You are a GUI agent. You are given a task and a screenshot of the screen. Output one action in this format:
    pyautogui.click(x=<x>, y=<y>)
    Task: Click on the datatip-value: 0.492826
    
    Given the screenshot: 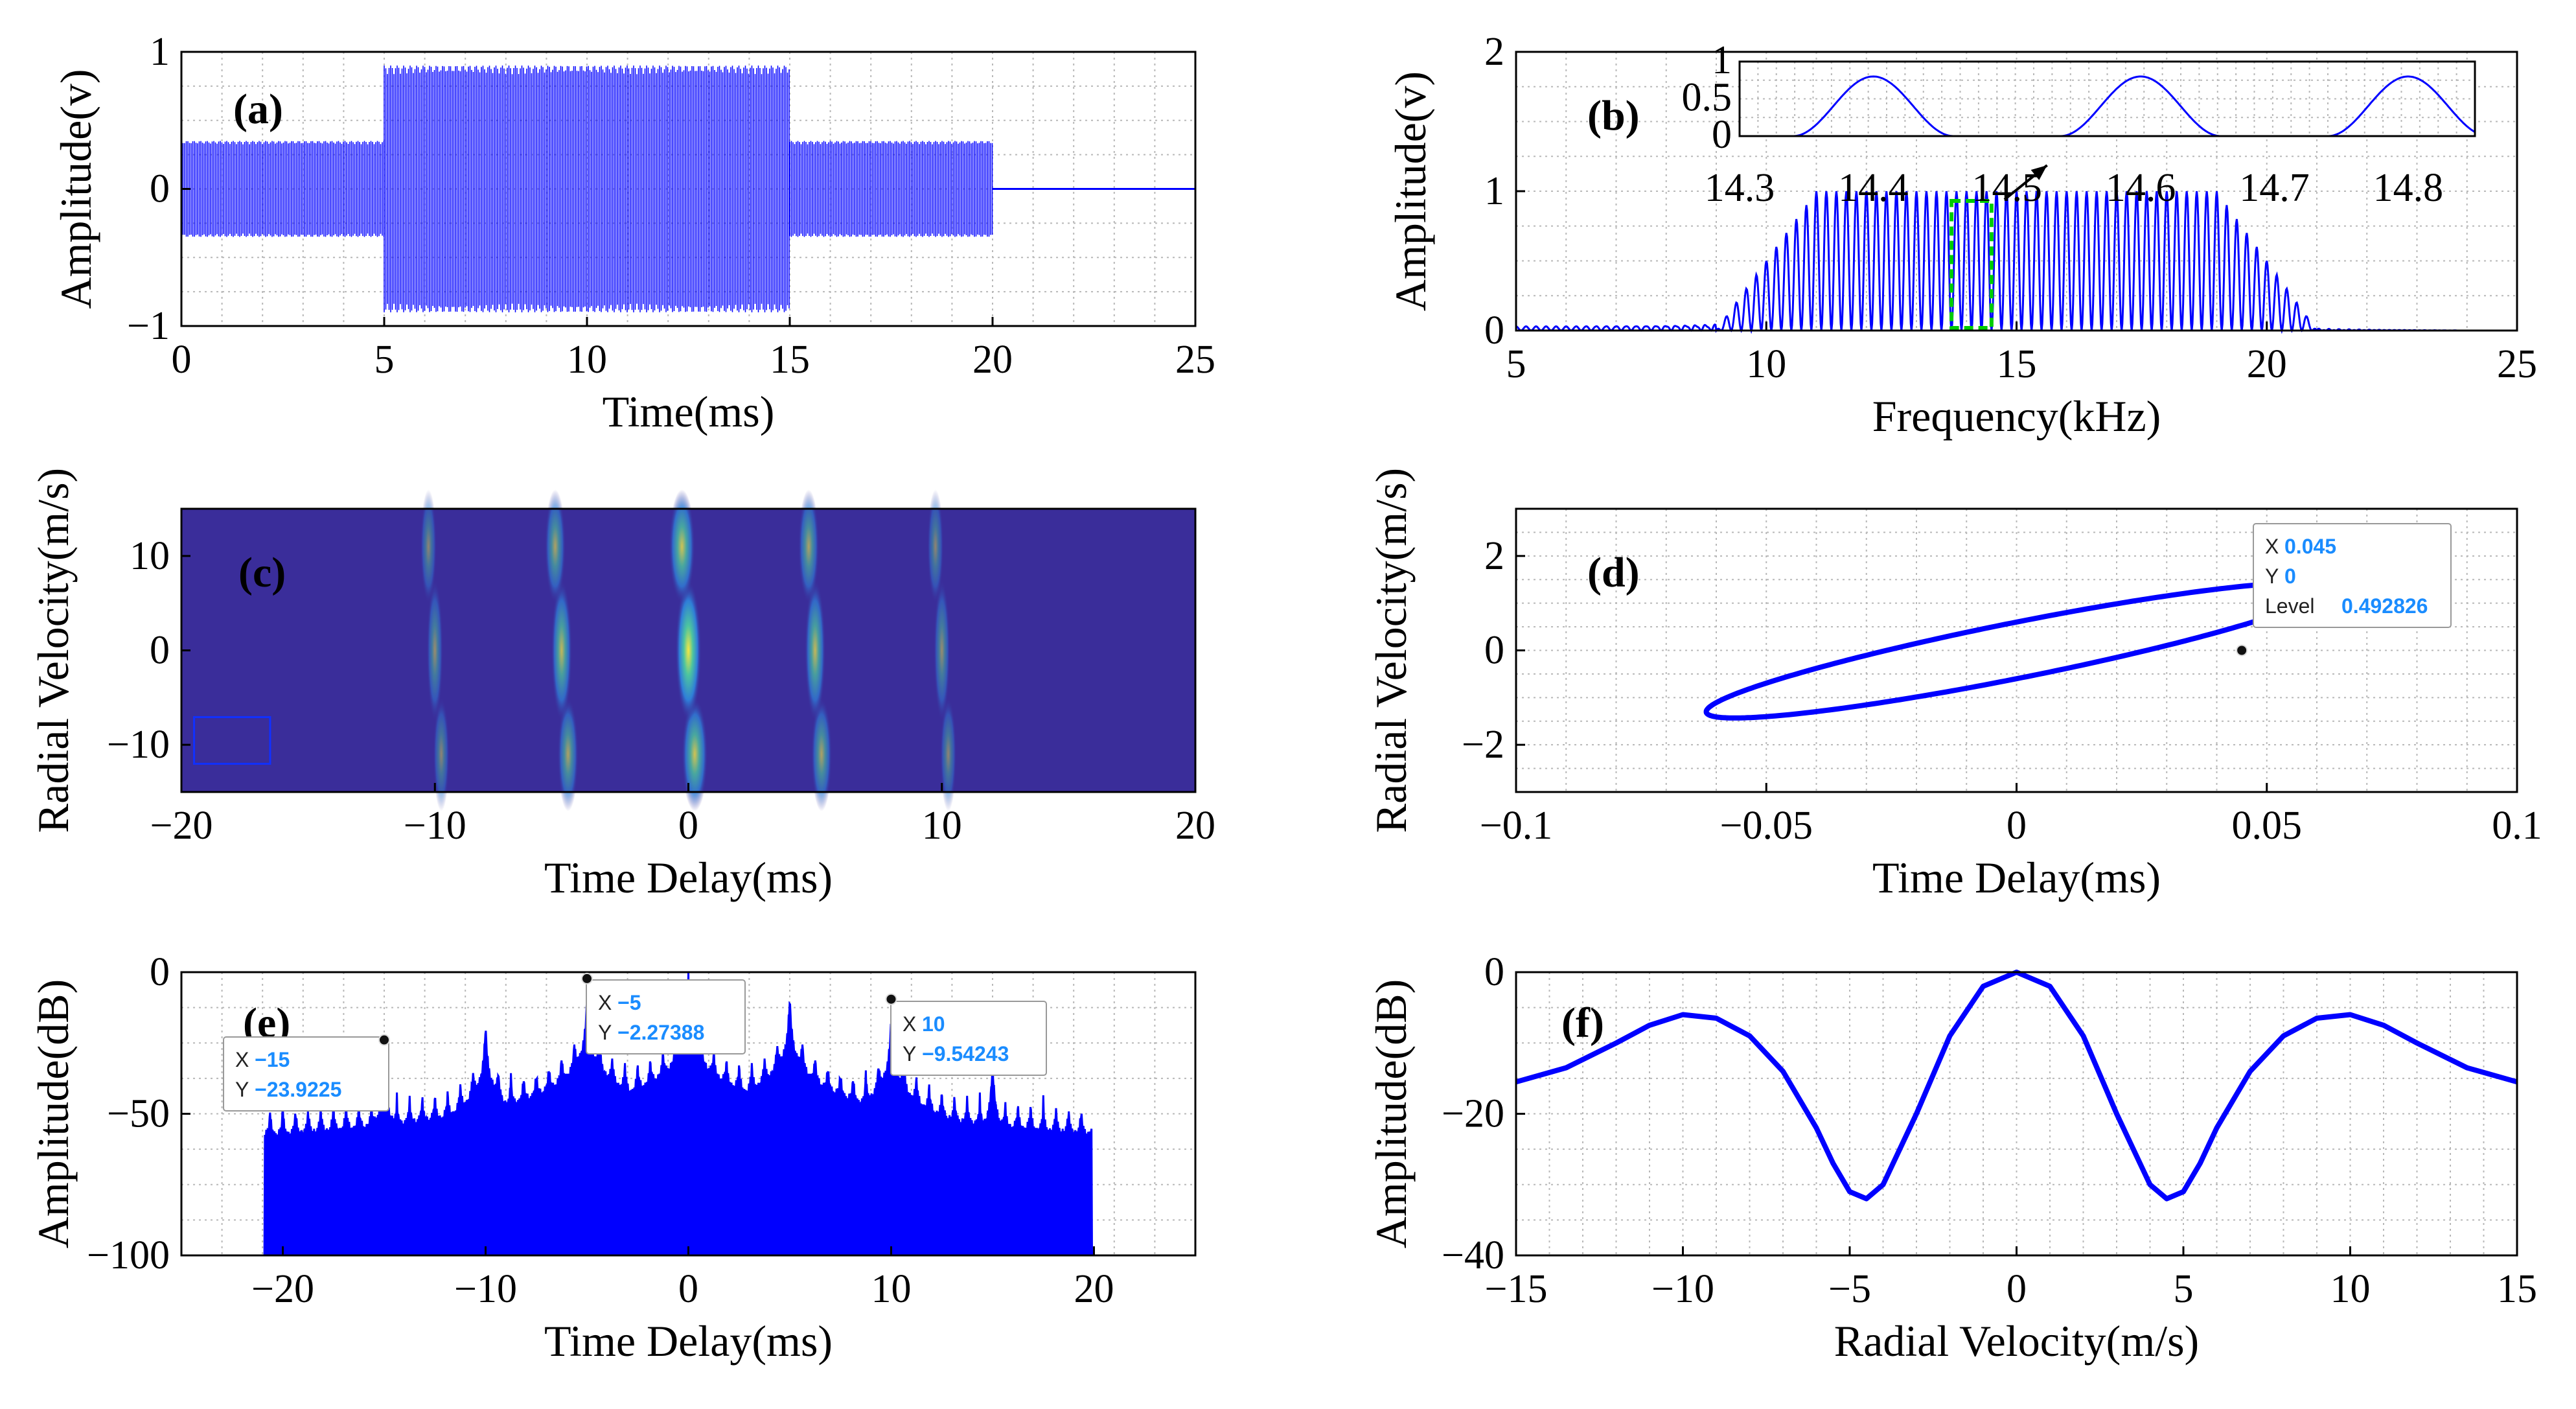 What is the action you would take?
    pyautogui.click(x=2384, y=606)
    